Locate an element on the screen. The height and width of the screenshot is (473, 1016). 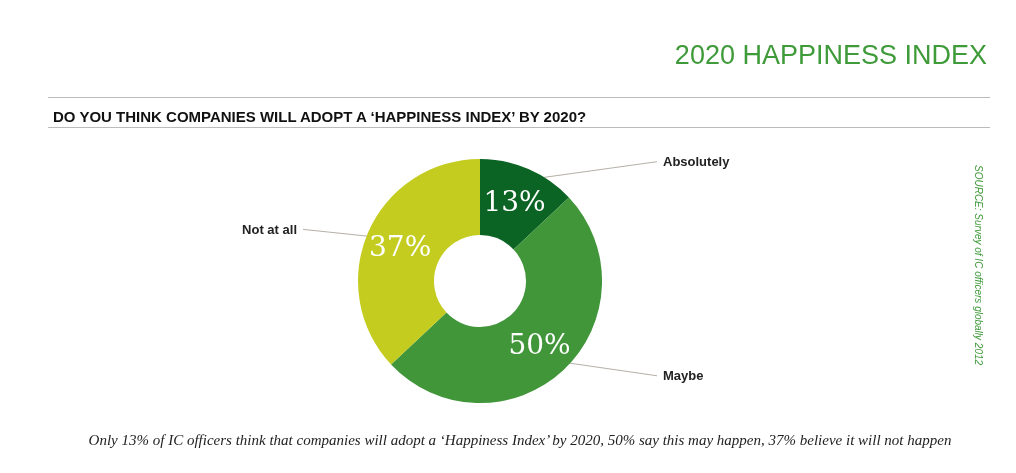
chart-subtitle: DO YOU THINK COMPANIES WILL ADOPT A ‘HAPPINESS INDEX’ BY 2020? is located at coordinates (320, 116).